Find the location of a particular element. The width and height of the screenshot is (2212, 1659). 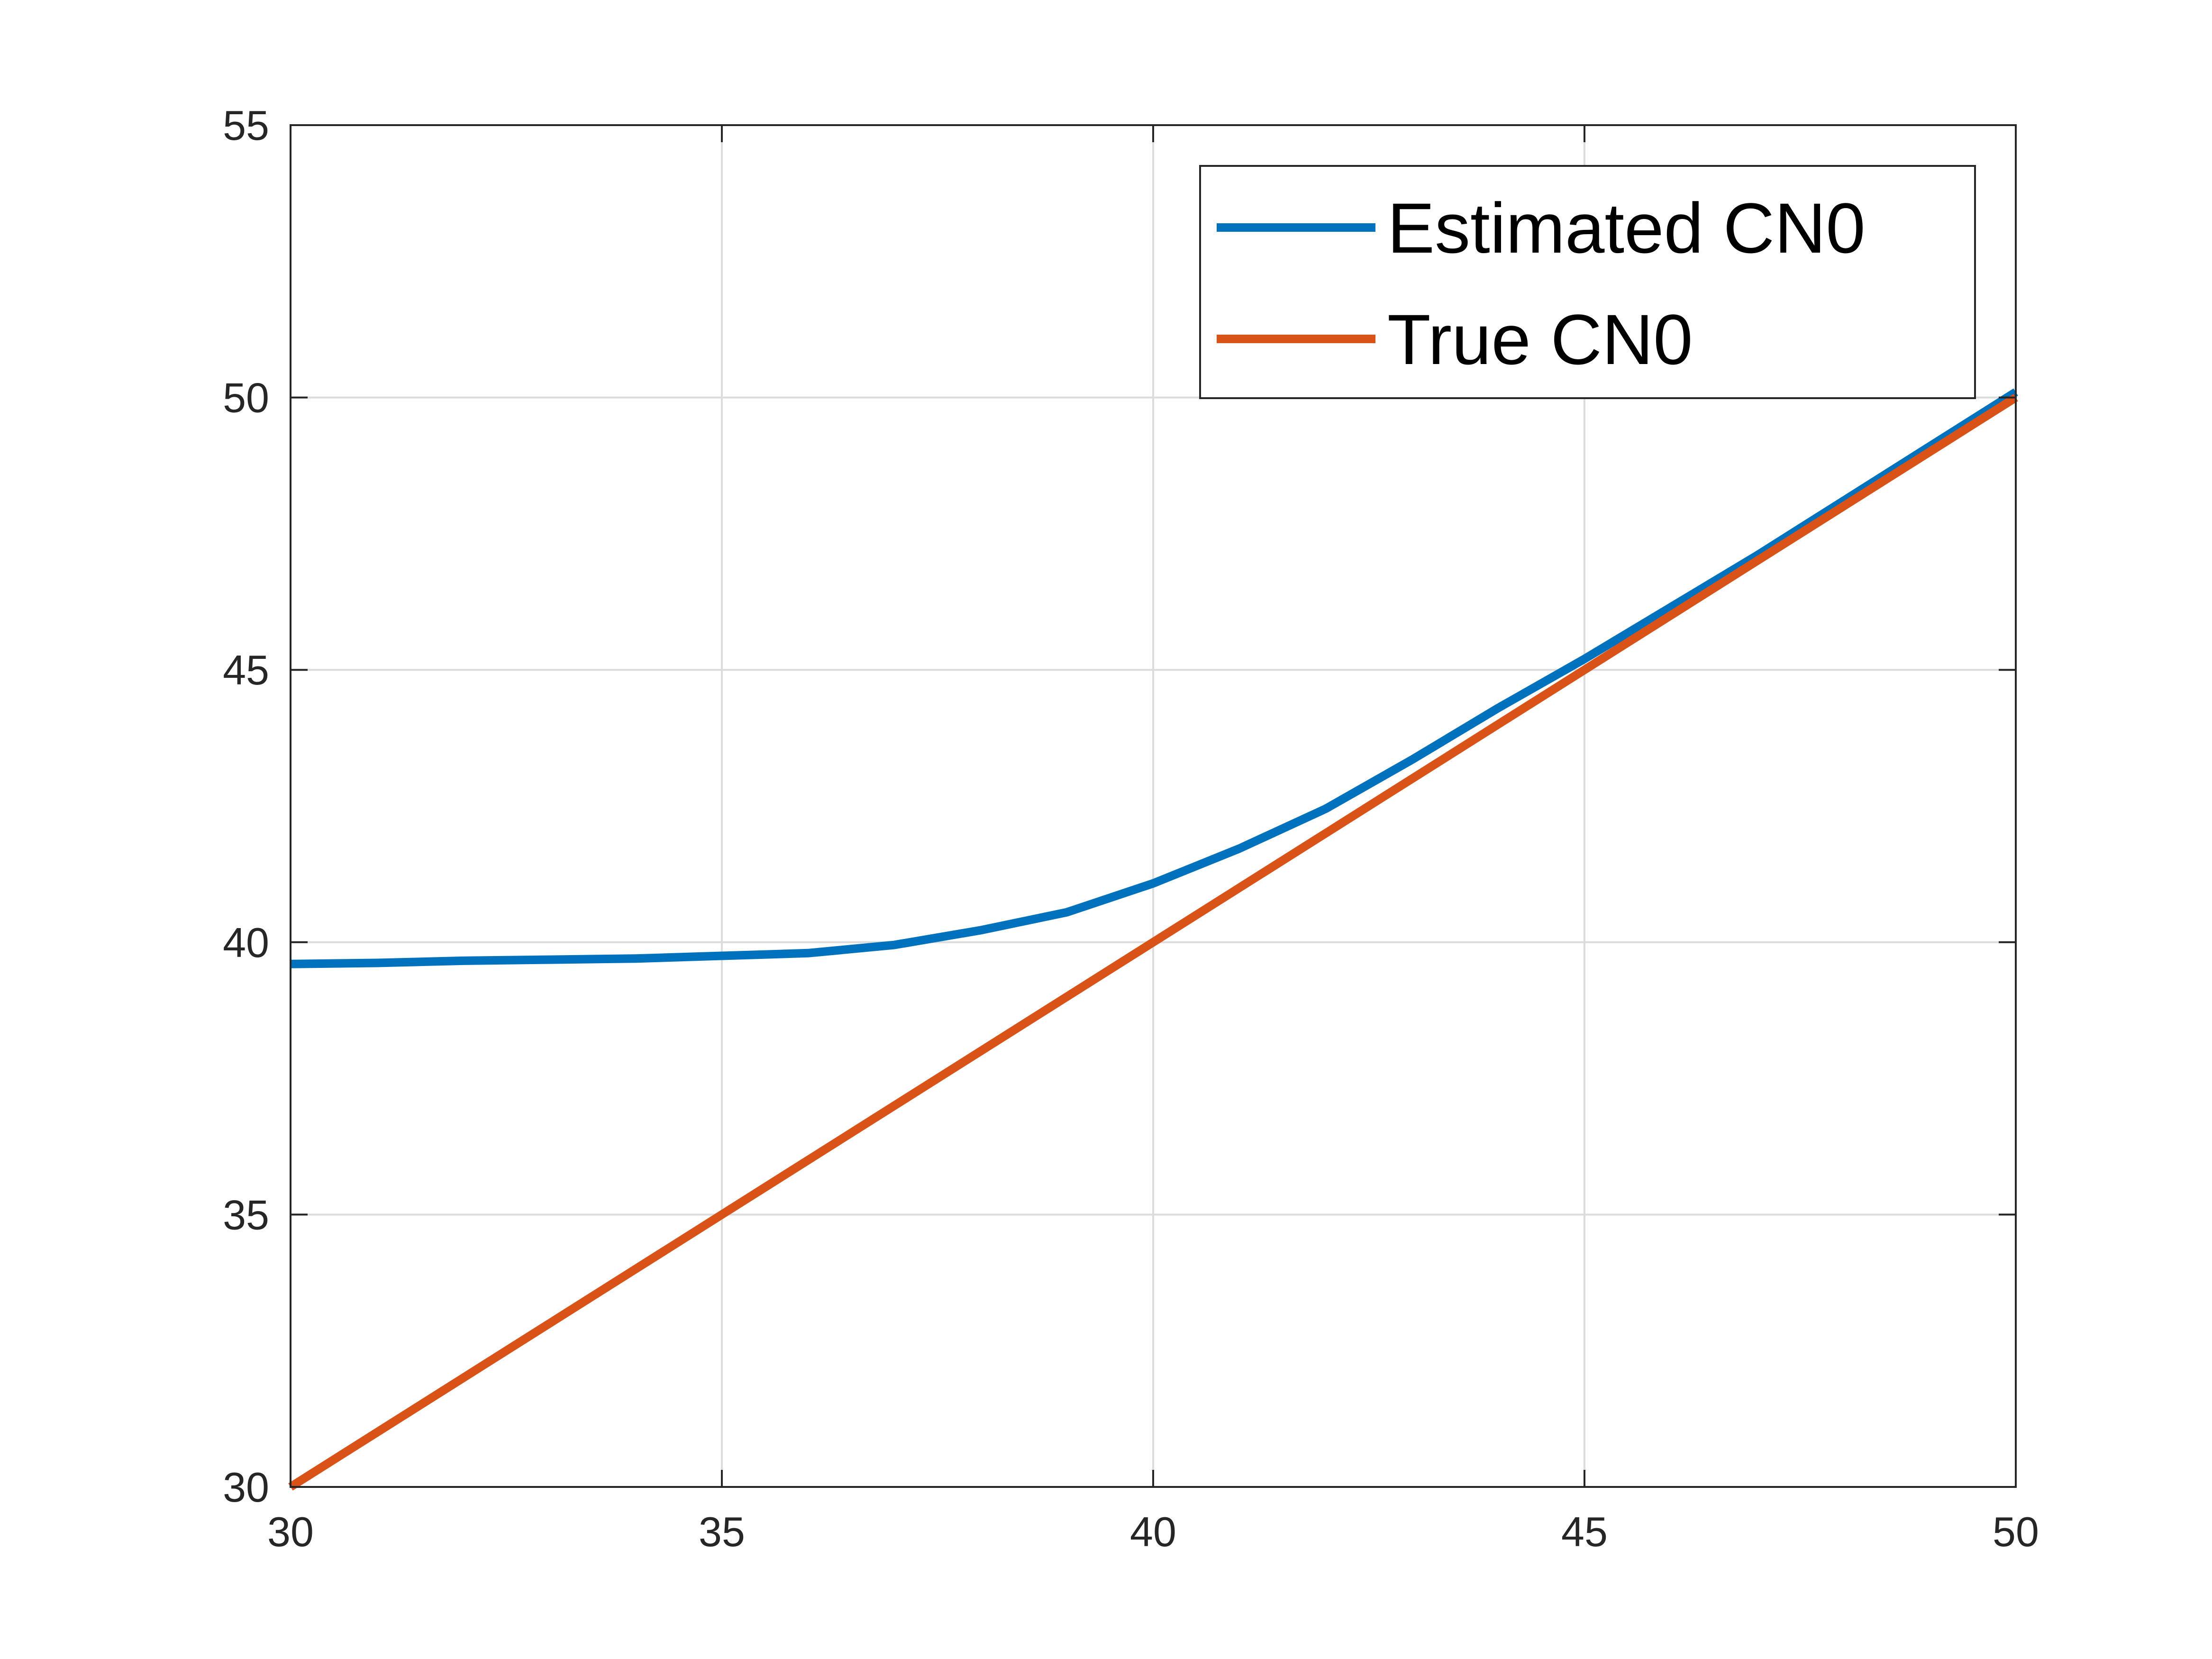

legend-label-true-cn0: True CN0 is located at coordinates (1540, 339).